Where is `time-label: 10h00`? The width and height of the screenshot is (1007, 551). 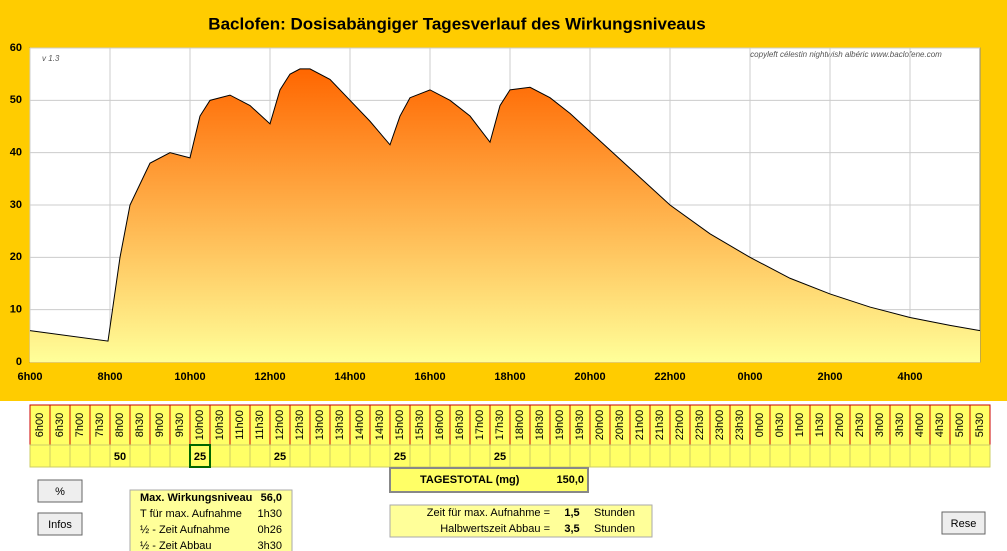
time-label: 10h00 is located at coordinates (200, 425).